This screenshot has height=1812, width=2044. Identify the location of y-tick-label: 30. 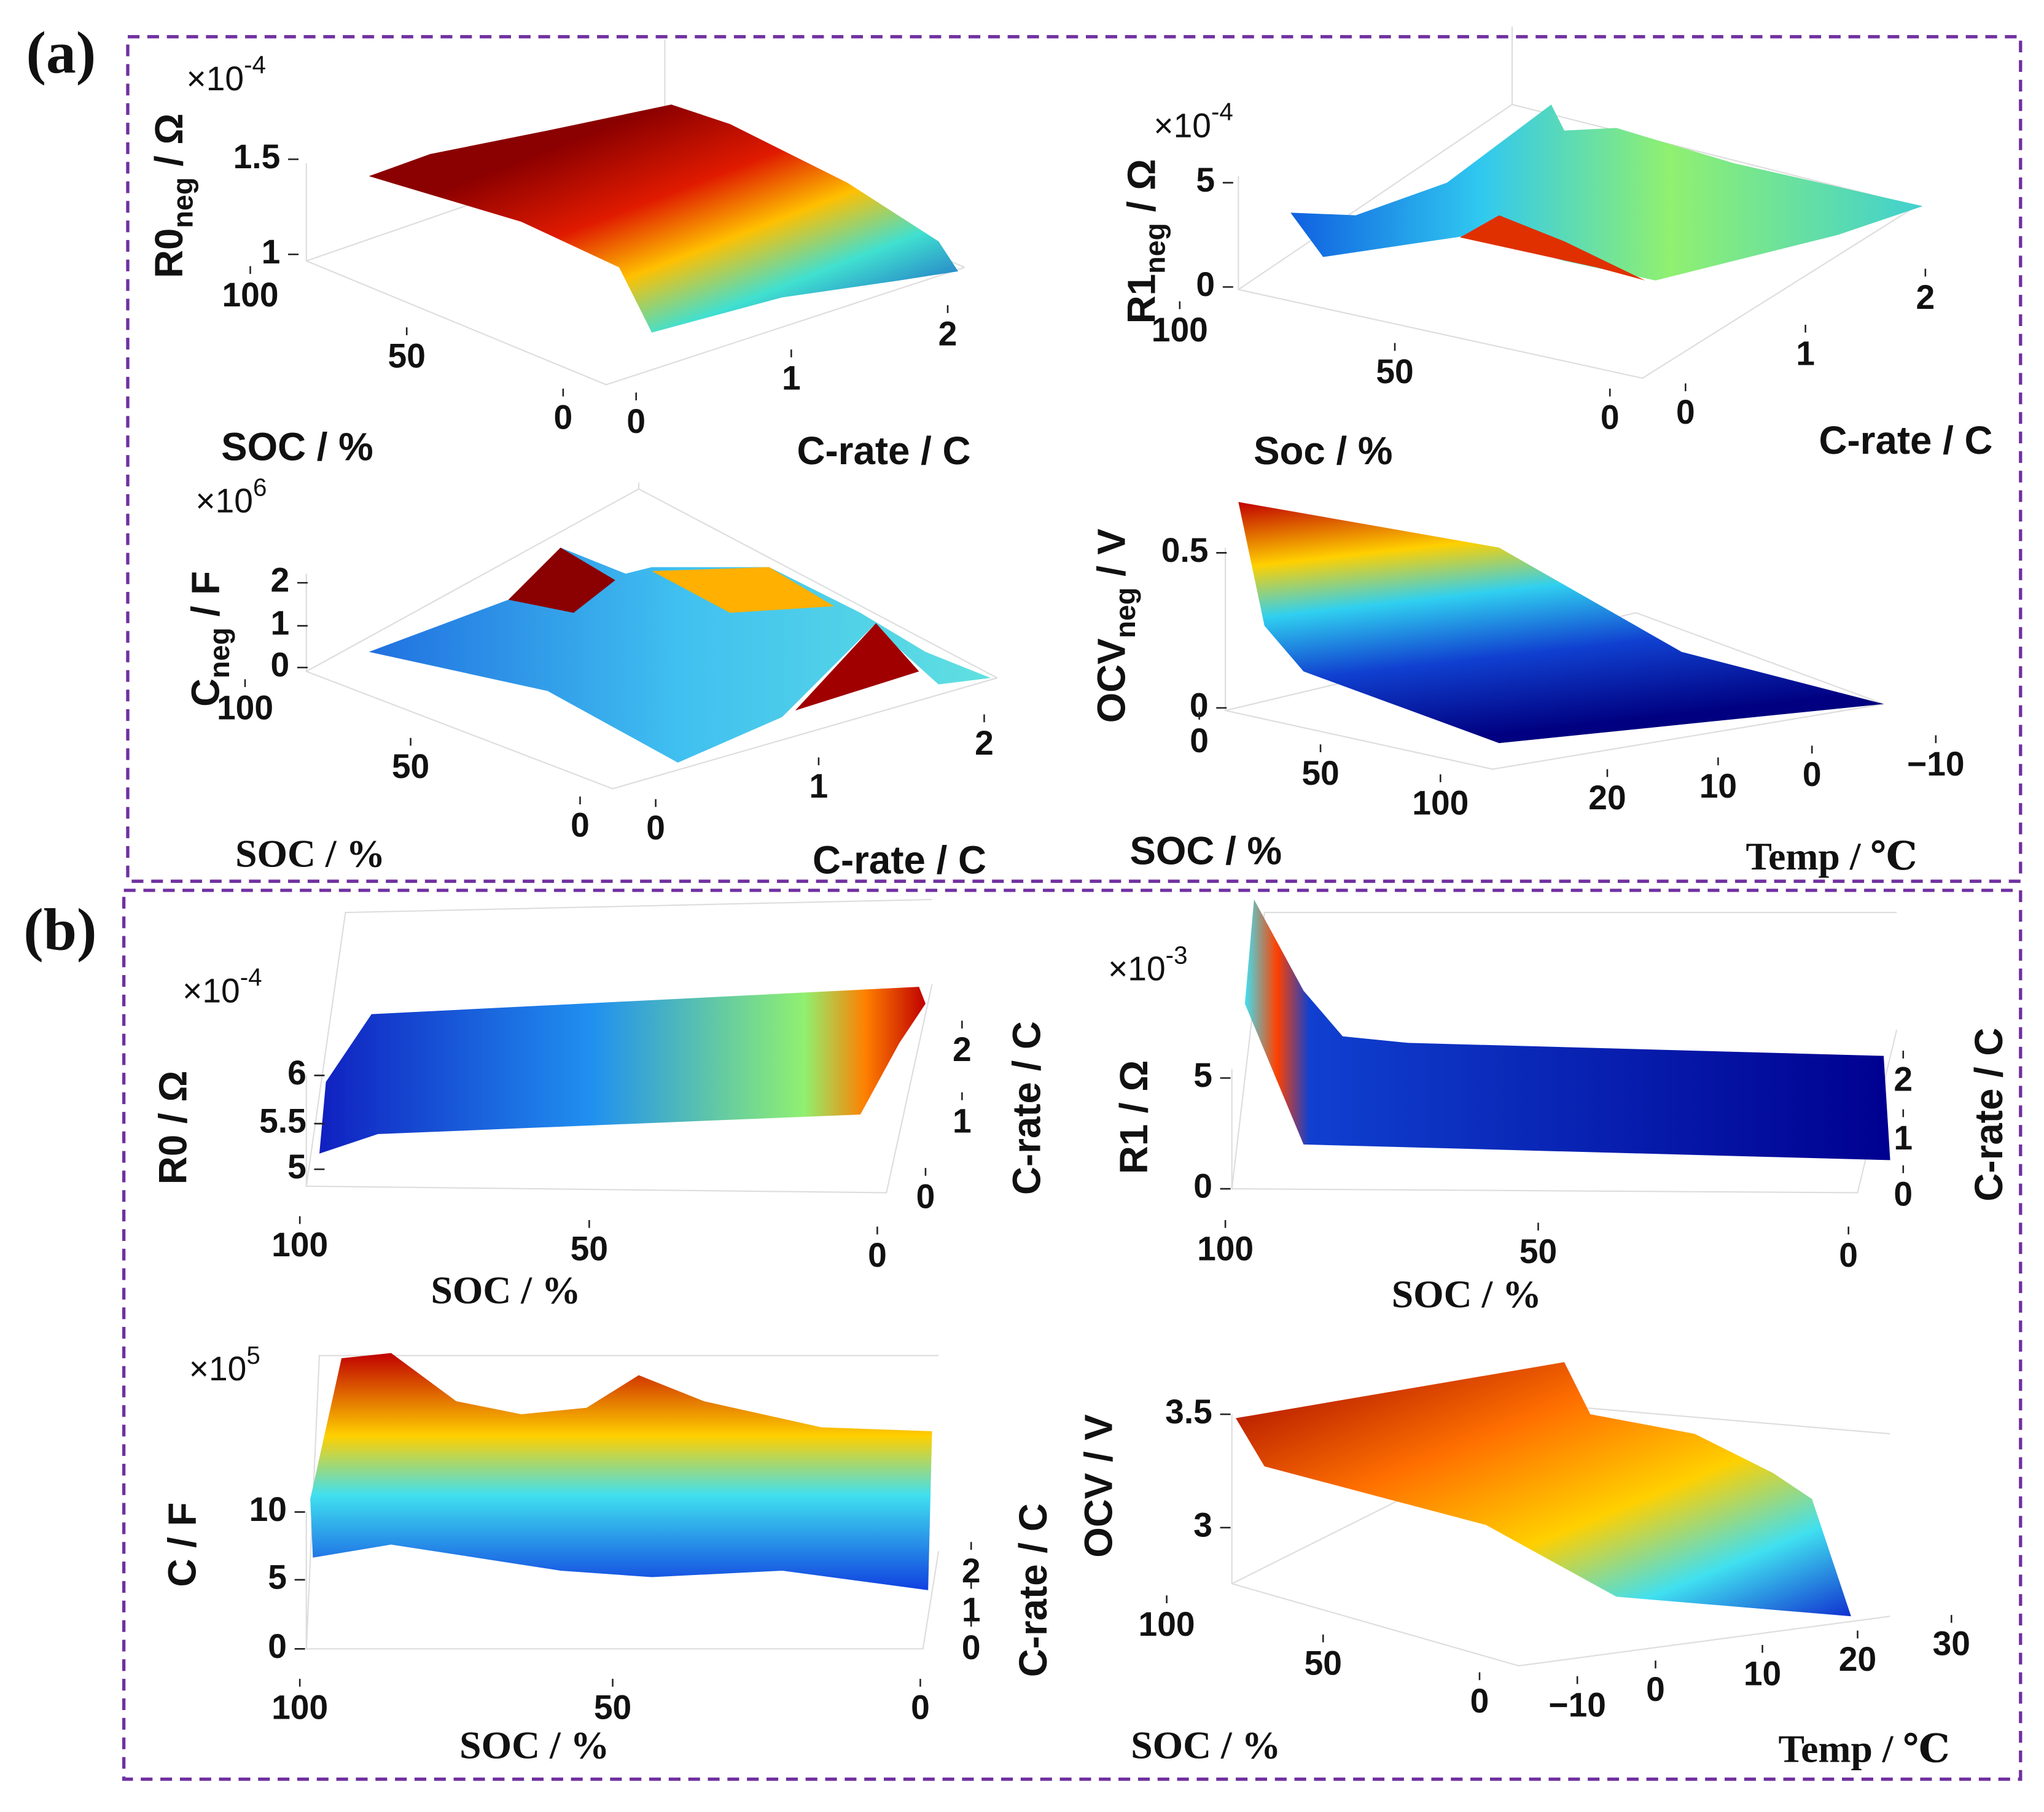
(1951, 1644).